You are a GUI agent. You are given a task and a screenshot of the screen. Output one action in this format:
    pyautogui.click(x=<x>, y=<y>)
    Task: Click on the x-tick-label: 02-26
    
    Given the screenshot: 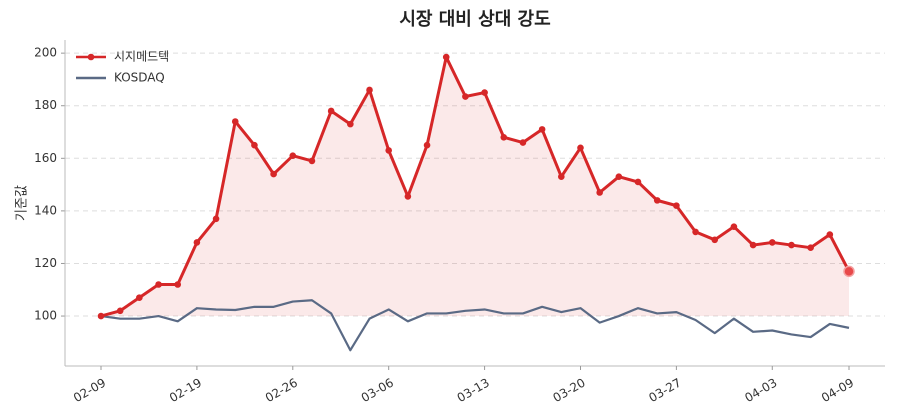 What is the action you would take?
    pyautogui.click(x=281, y=391)
    